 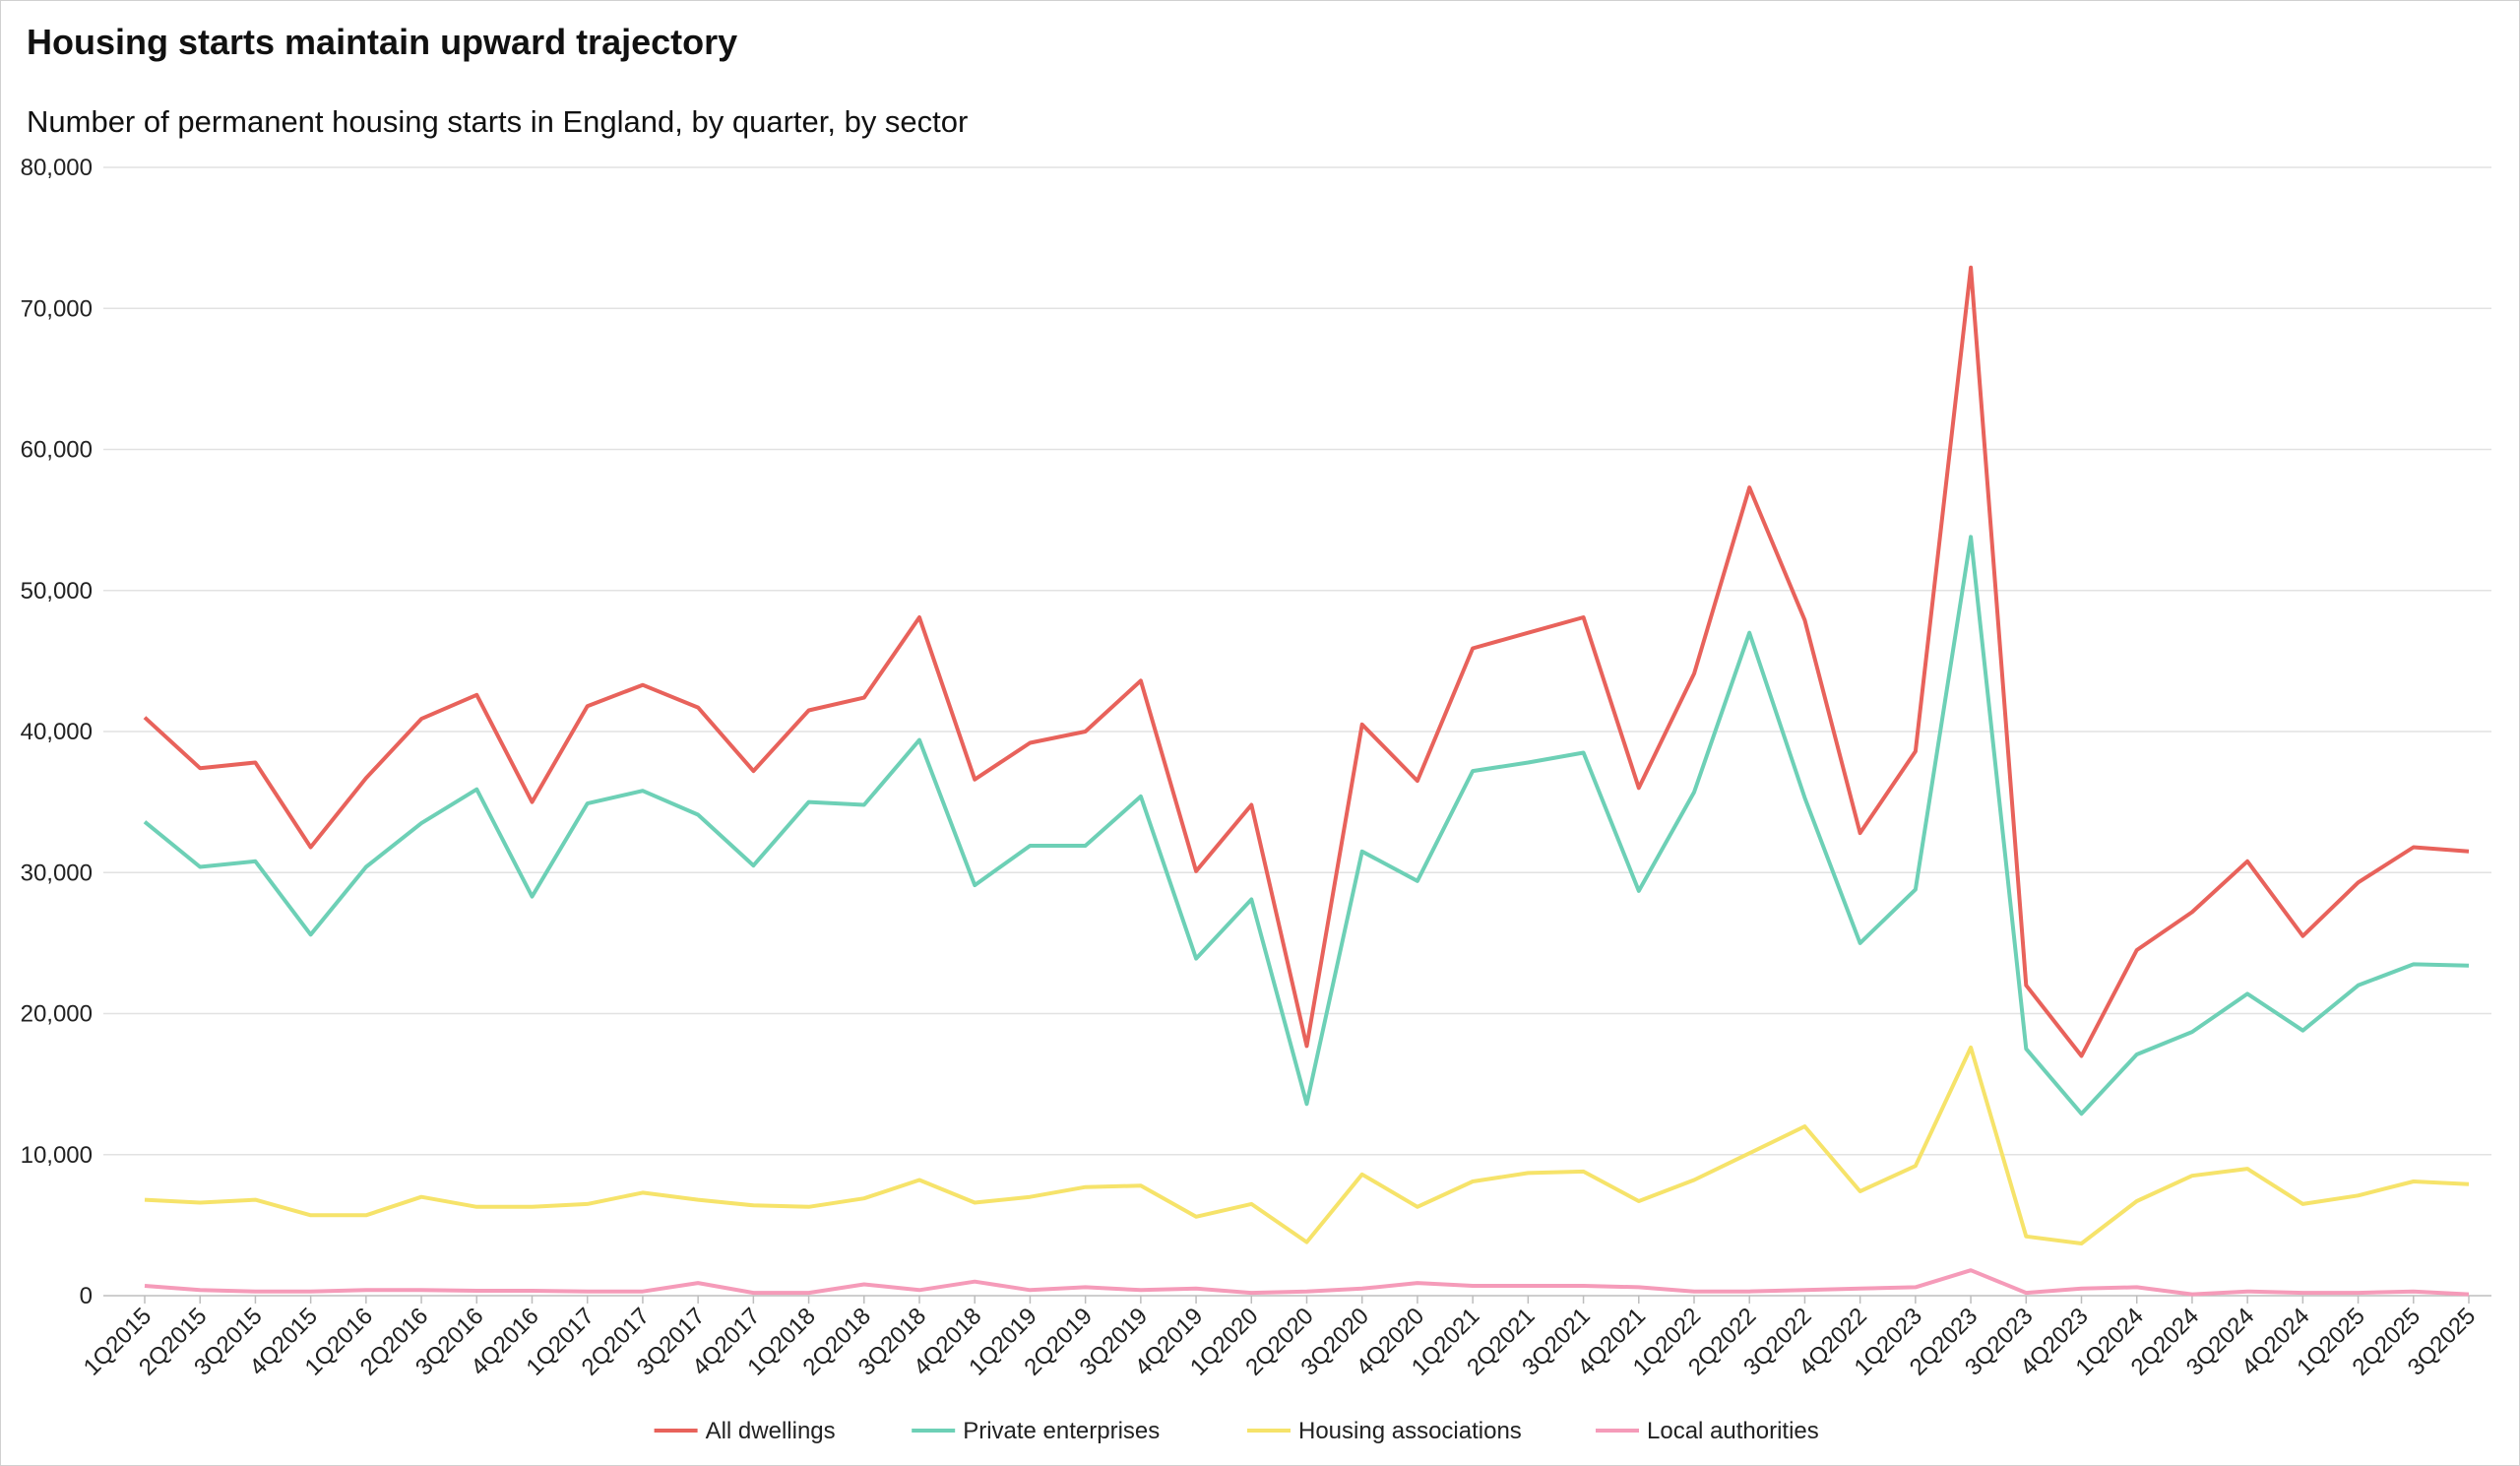 What do you see at coordinates (1733, 1431) in the screenshot?
I see `legend-label: Local authorities` at bounding box center [1733, 1431].